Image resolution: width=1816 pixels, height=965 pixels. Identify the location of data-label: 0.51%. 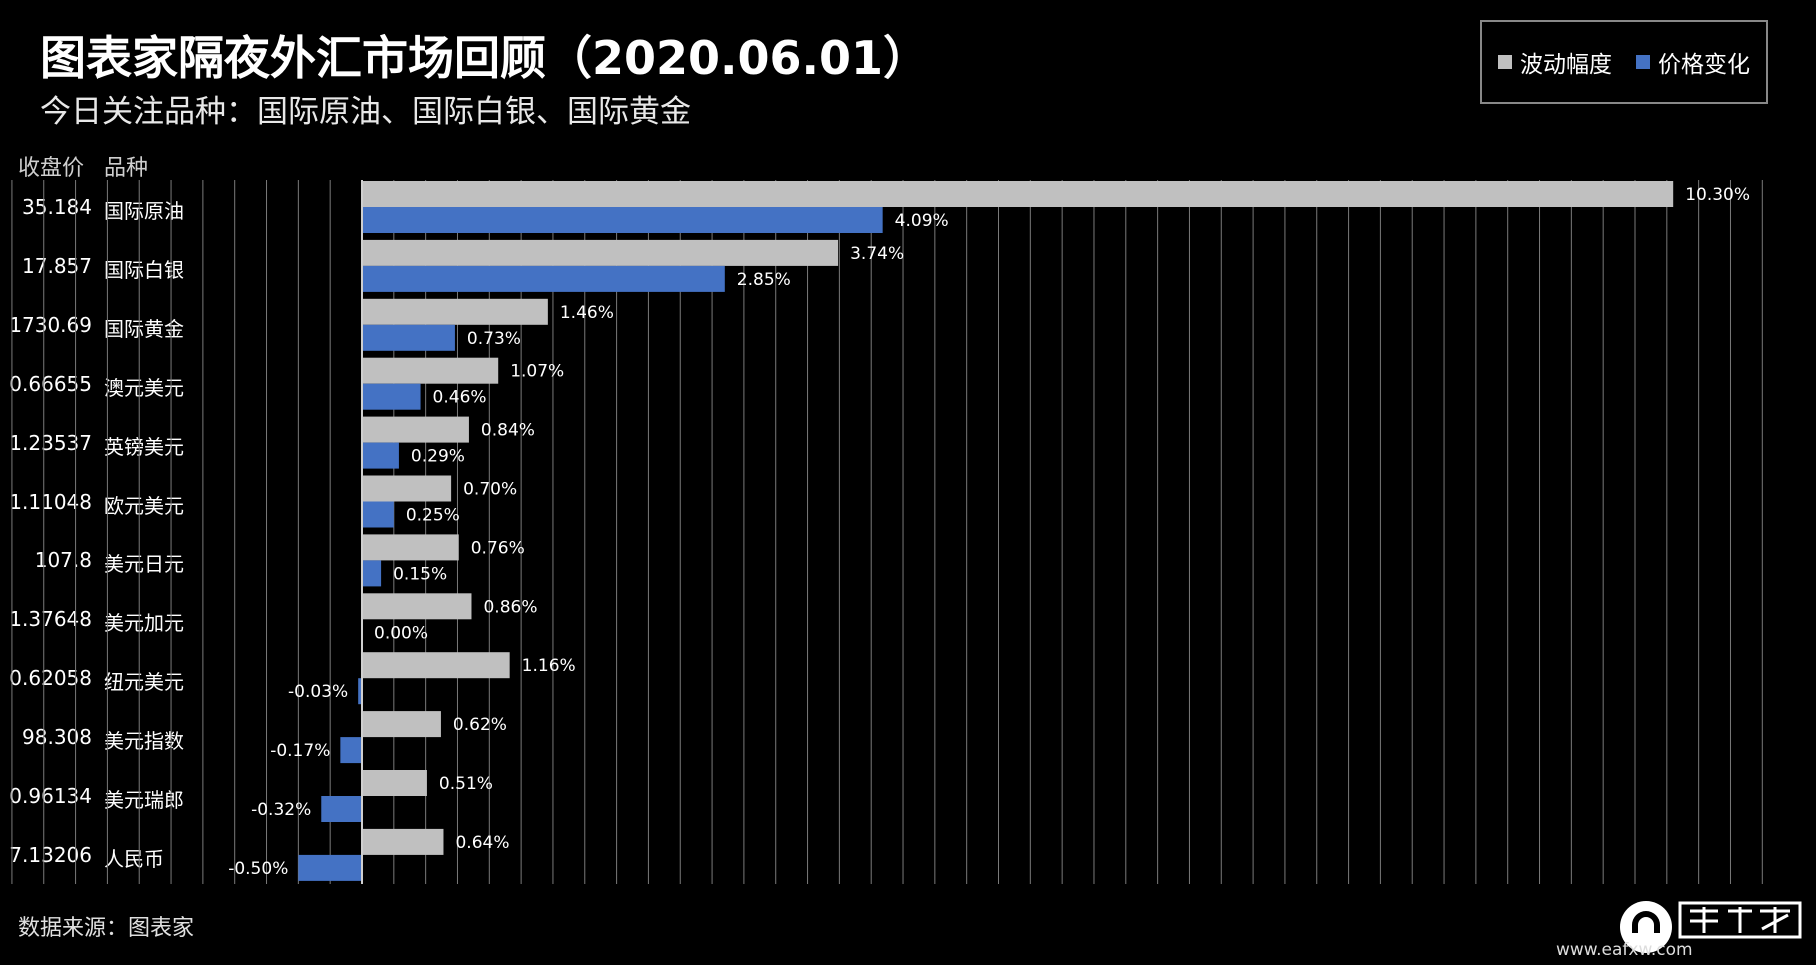
(466, 784).